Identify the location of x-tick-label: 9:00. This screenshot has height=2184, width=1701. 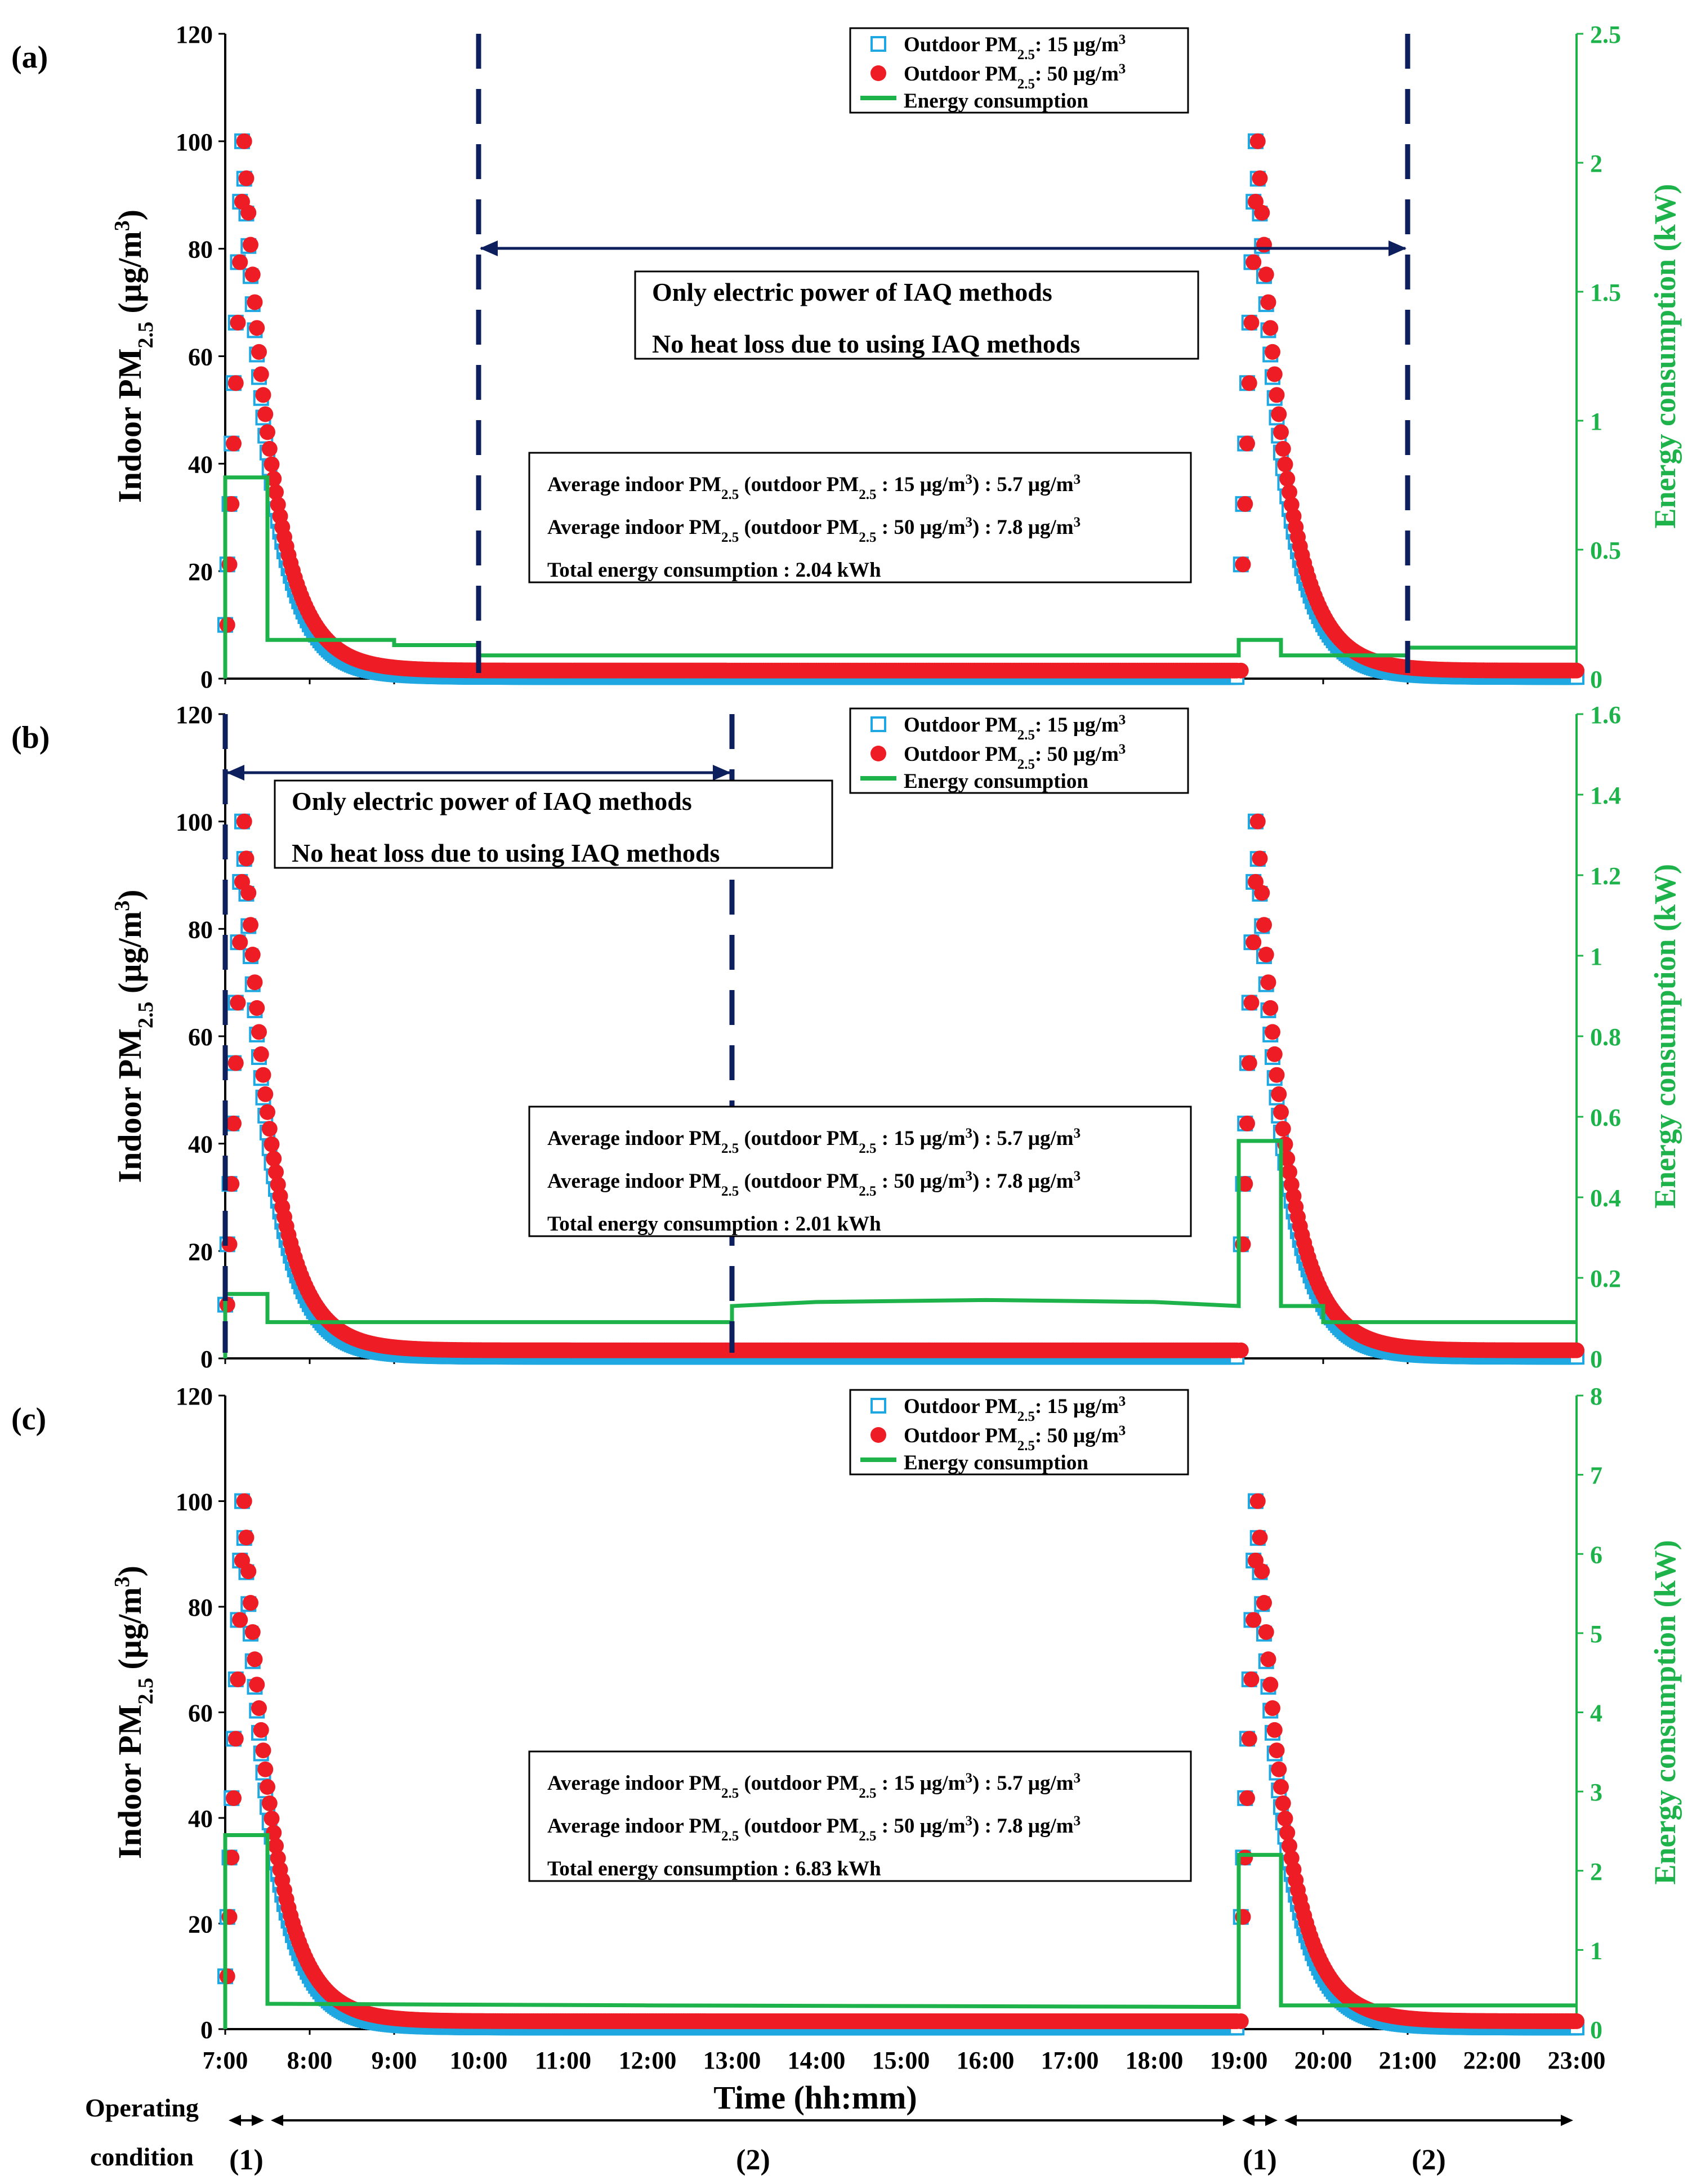
(394, 2060).